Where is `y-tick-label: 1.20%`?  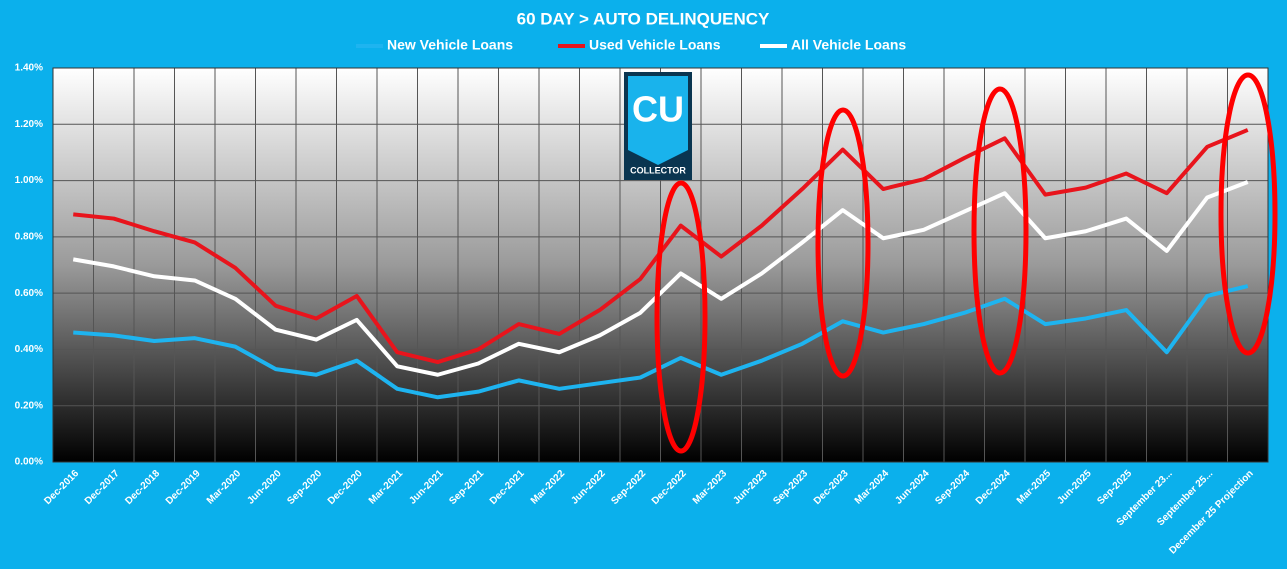
y-tick-label: 1.20% is located at coordinates (29, 124).